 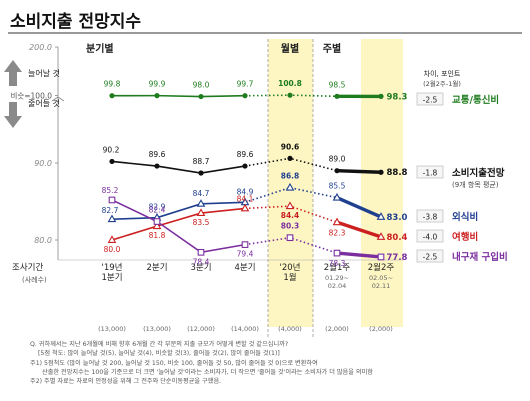 I want to click on section-label-quarterly: 분기별, so click(x=100, y=48).